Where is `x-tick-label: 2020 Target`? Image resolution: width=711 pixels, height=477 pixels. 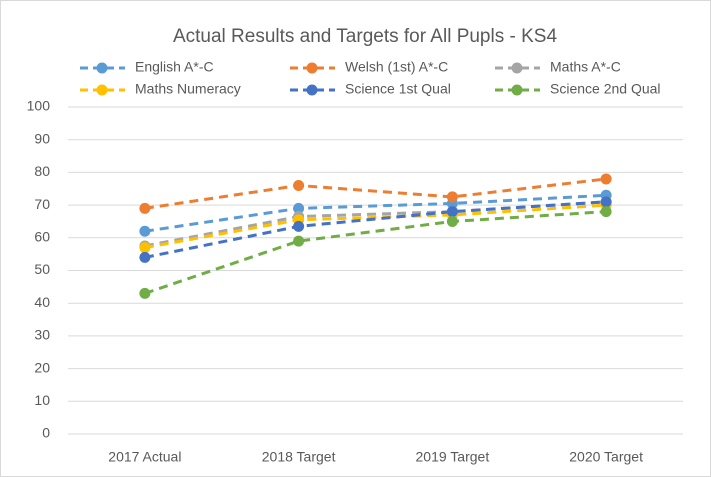 x-tick-label: 2020 Target is located at coordinates (606, 457).